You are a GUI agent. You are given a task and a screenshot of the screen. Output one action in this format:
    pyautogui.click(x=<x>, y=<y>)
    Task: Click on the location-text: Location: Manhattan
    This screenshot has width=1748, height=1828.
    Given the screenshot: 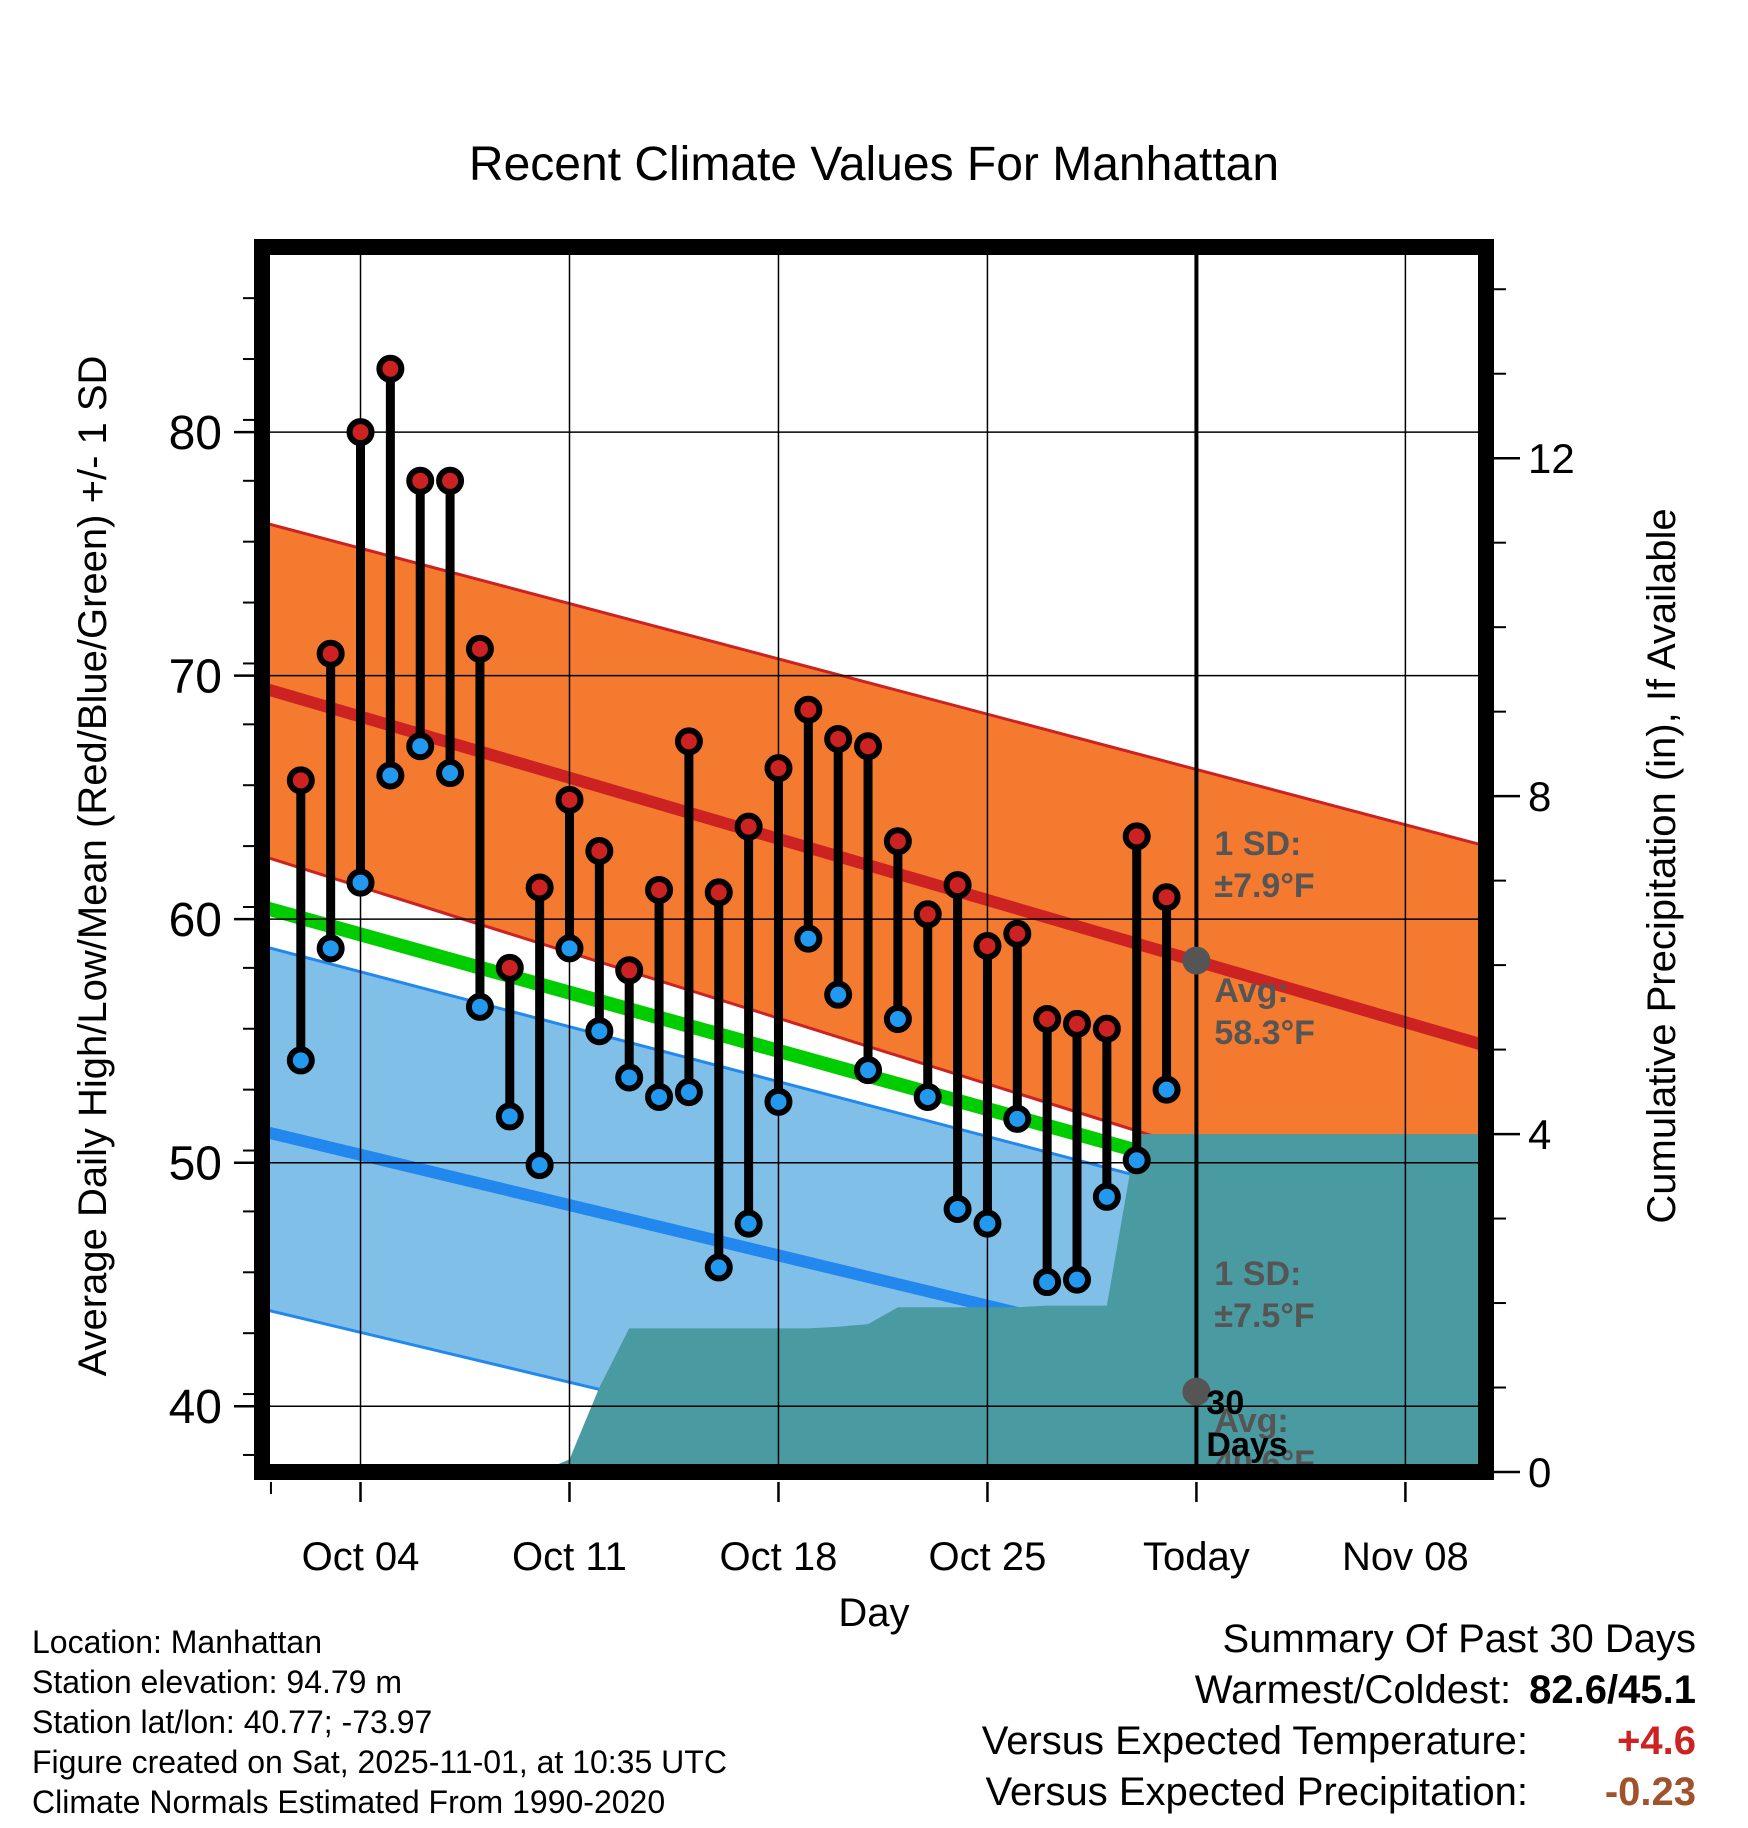 What is the action you would take?
    pyautogui.click(x=177, y=1642)
    